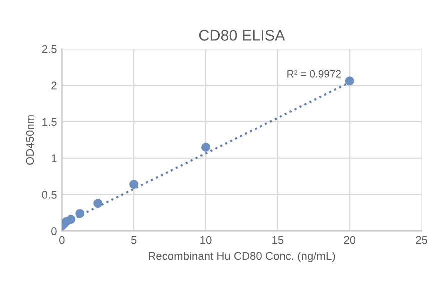 This screenshot has width=444, height=289. What do you see at coordinates (422, 240) in the screenshot?
I see `x-tick-label: 25` at bounding box center [422, 240].